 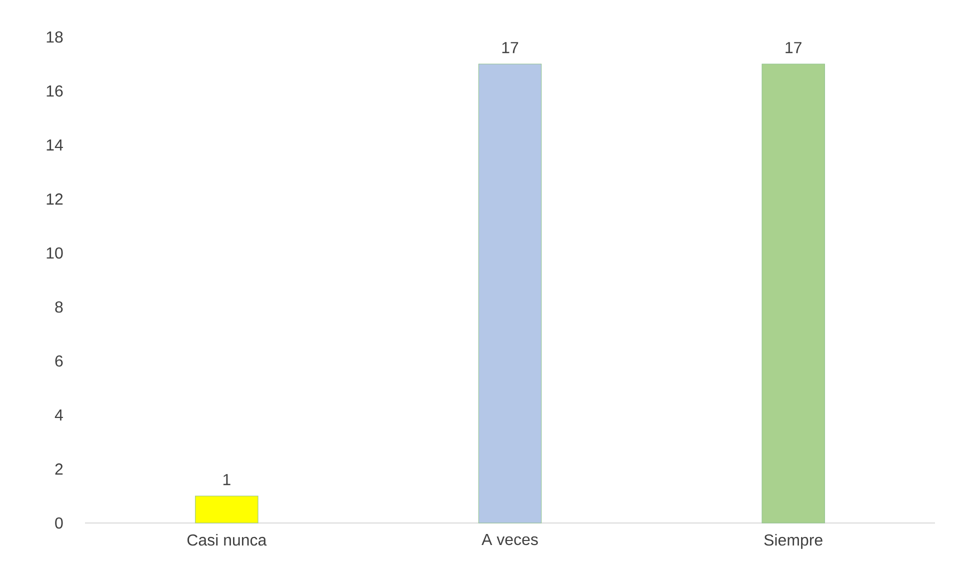 What do you see at coordinates (793, 541) in the screenshot?
I see `x-tick-label: Siempre` at bounding box center [793, 541].